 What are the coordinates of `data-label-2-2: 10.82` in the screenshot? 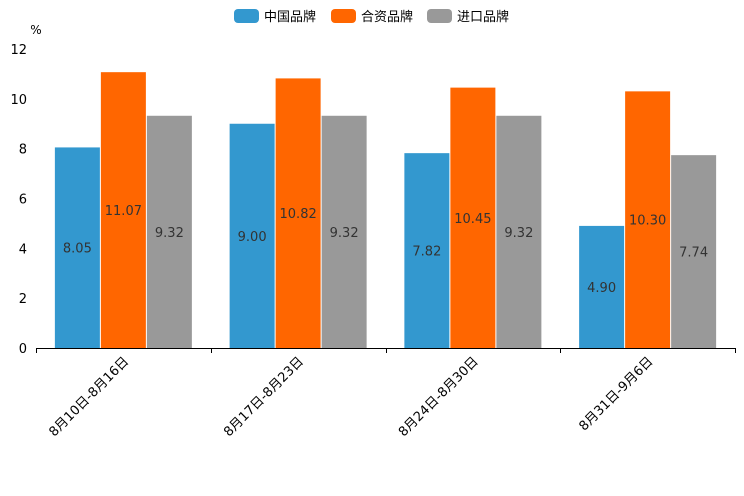 It's located at (298, 214).